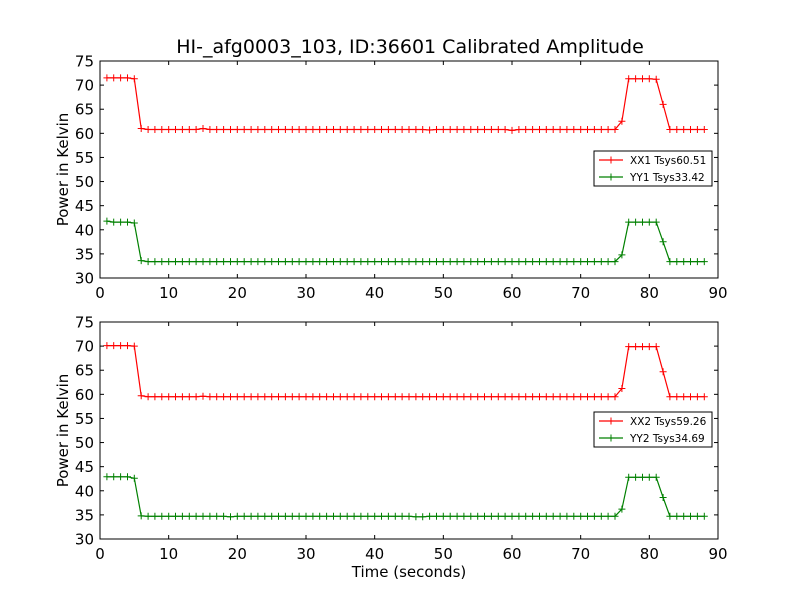  I want to click on y-tick-label: 40, so click(84, 491).